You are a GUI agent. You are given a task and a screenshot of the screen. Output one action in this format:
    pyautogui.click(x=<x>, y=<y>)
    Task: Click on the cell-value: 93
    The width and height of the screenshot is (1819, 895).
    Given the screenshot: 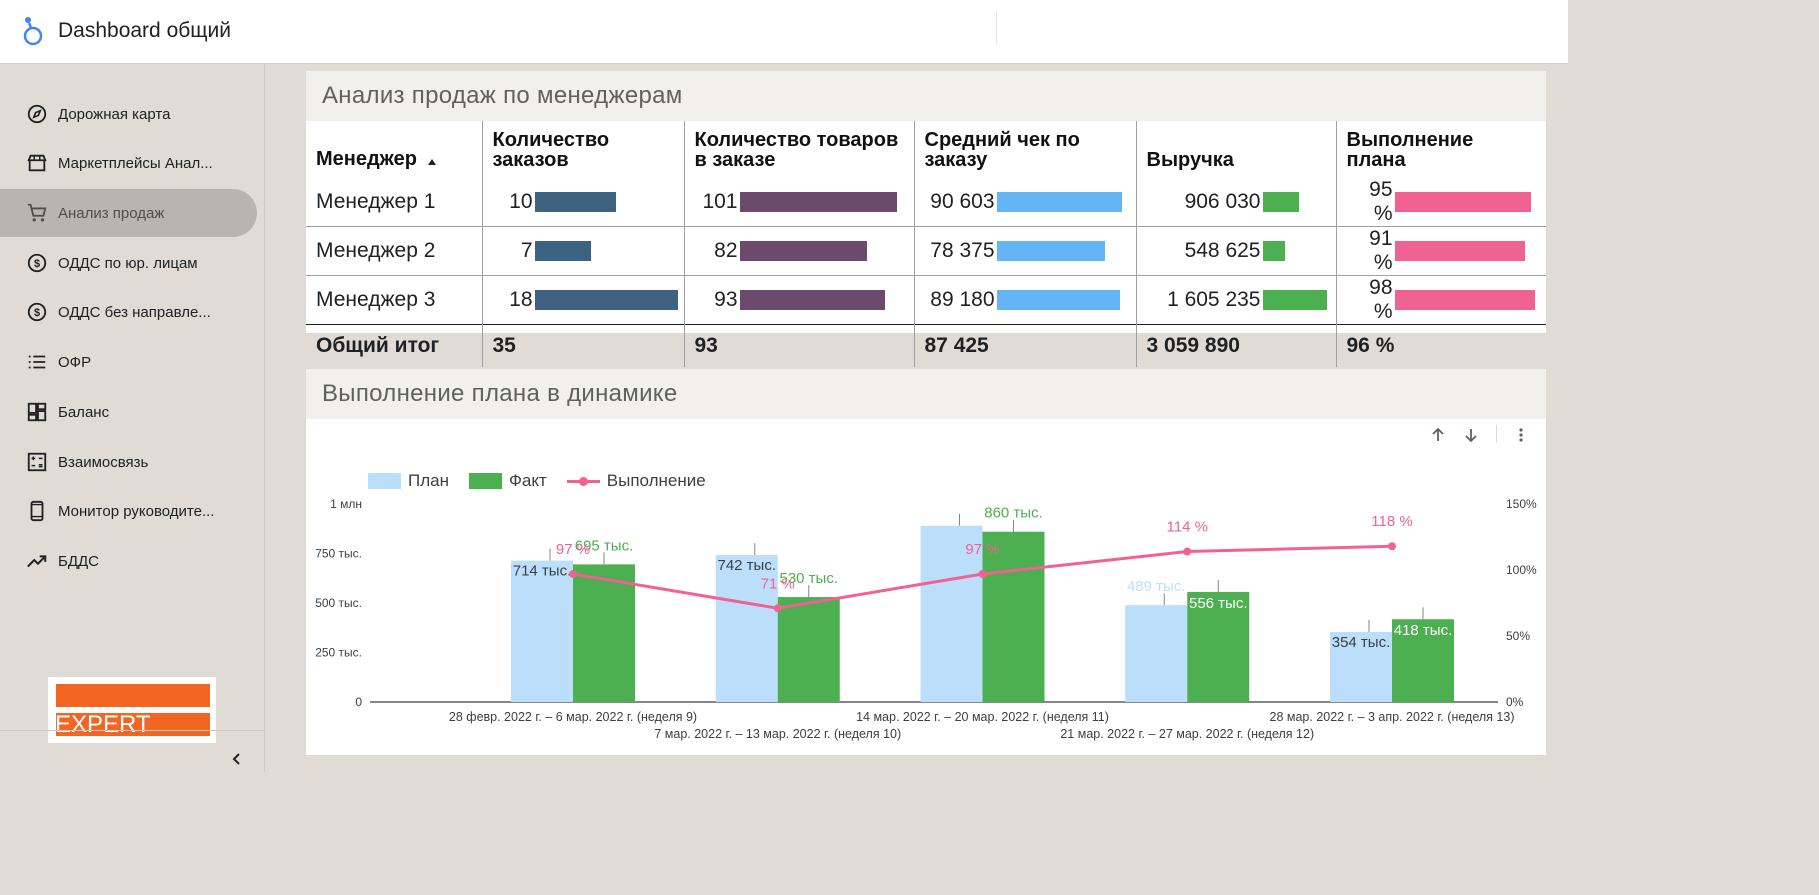 What is the action you would take?
    pyautogui.click(x=726, y=299)
    